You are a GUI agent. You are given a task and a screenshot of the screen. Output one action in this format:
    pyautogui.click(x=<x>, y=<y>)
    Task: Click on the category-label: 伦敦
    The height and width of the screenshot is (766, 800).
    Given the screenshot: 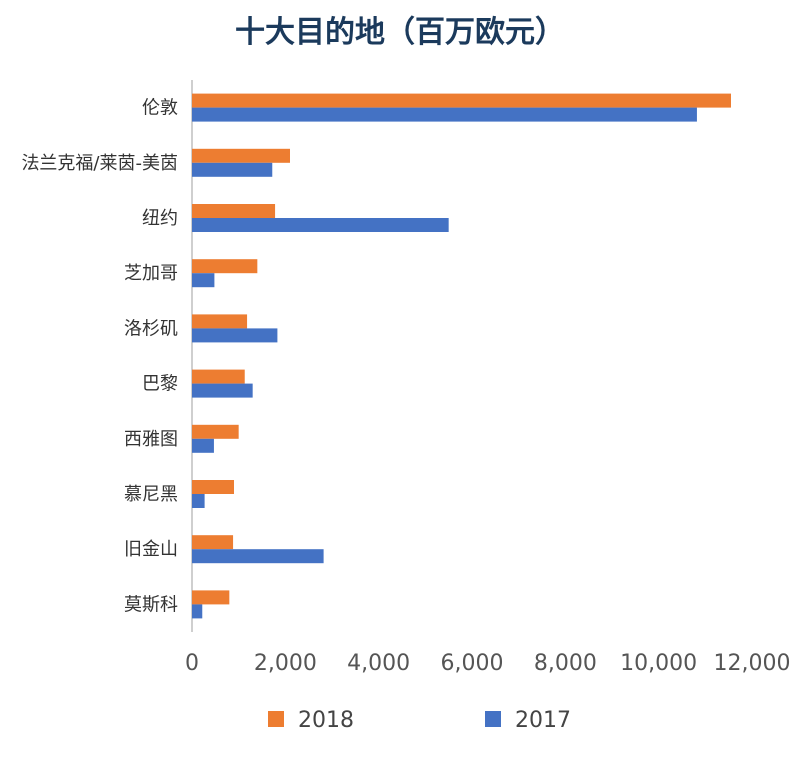 What is the action you would take?
    pyautogui.click(x=160, y=108)
    